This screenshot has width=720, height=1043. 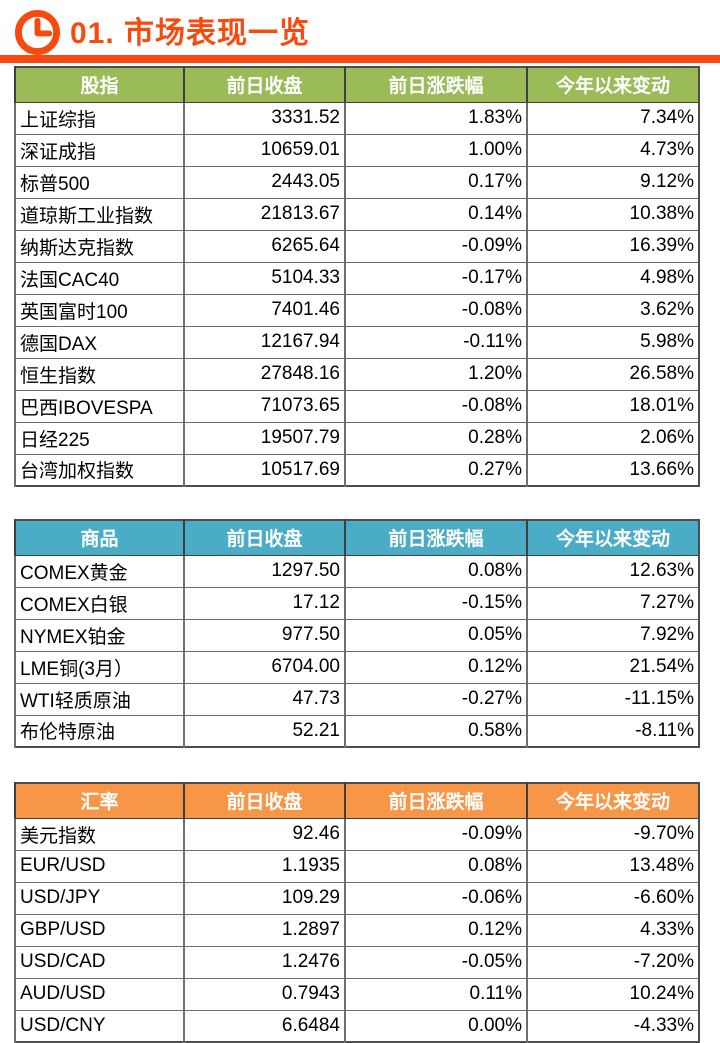 I want to click on value-cell: 0.08%, so click(x=436, y=866).